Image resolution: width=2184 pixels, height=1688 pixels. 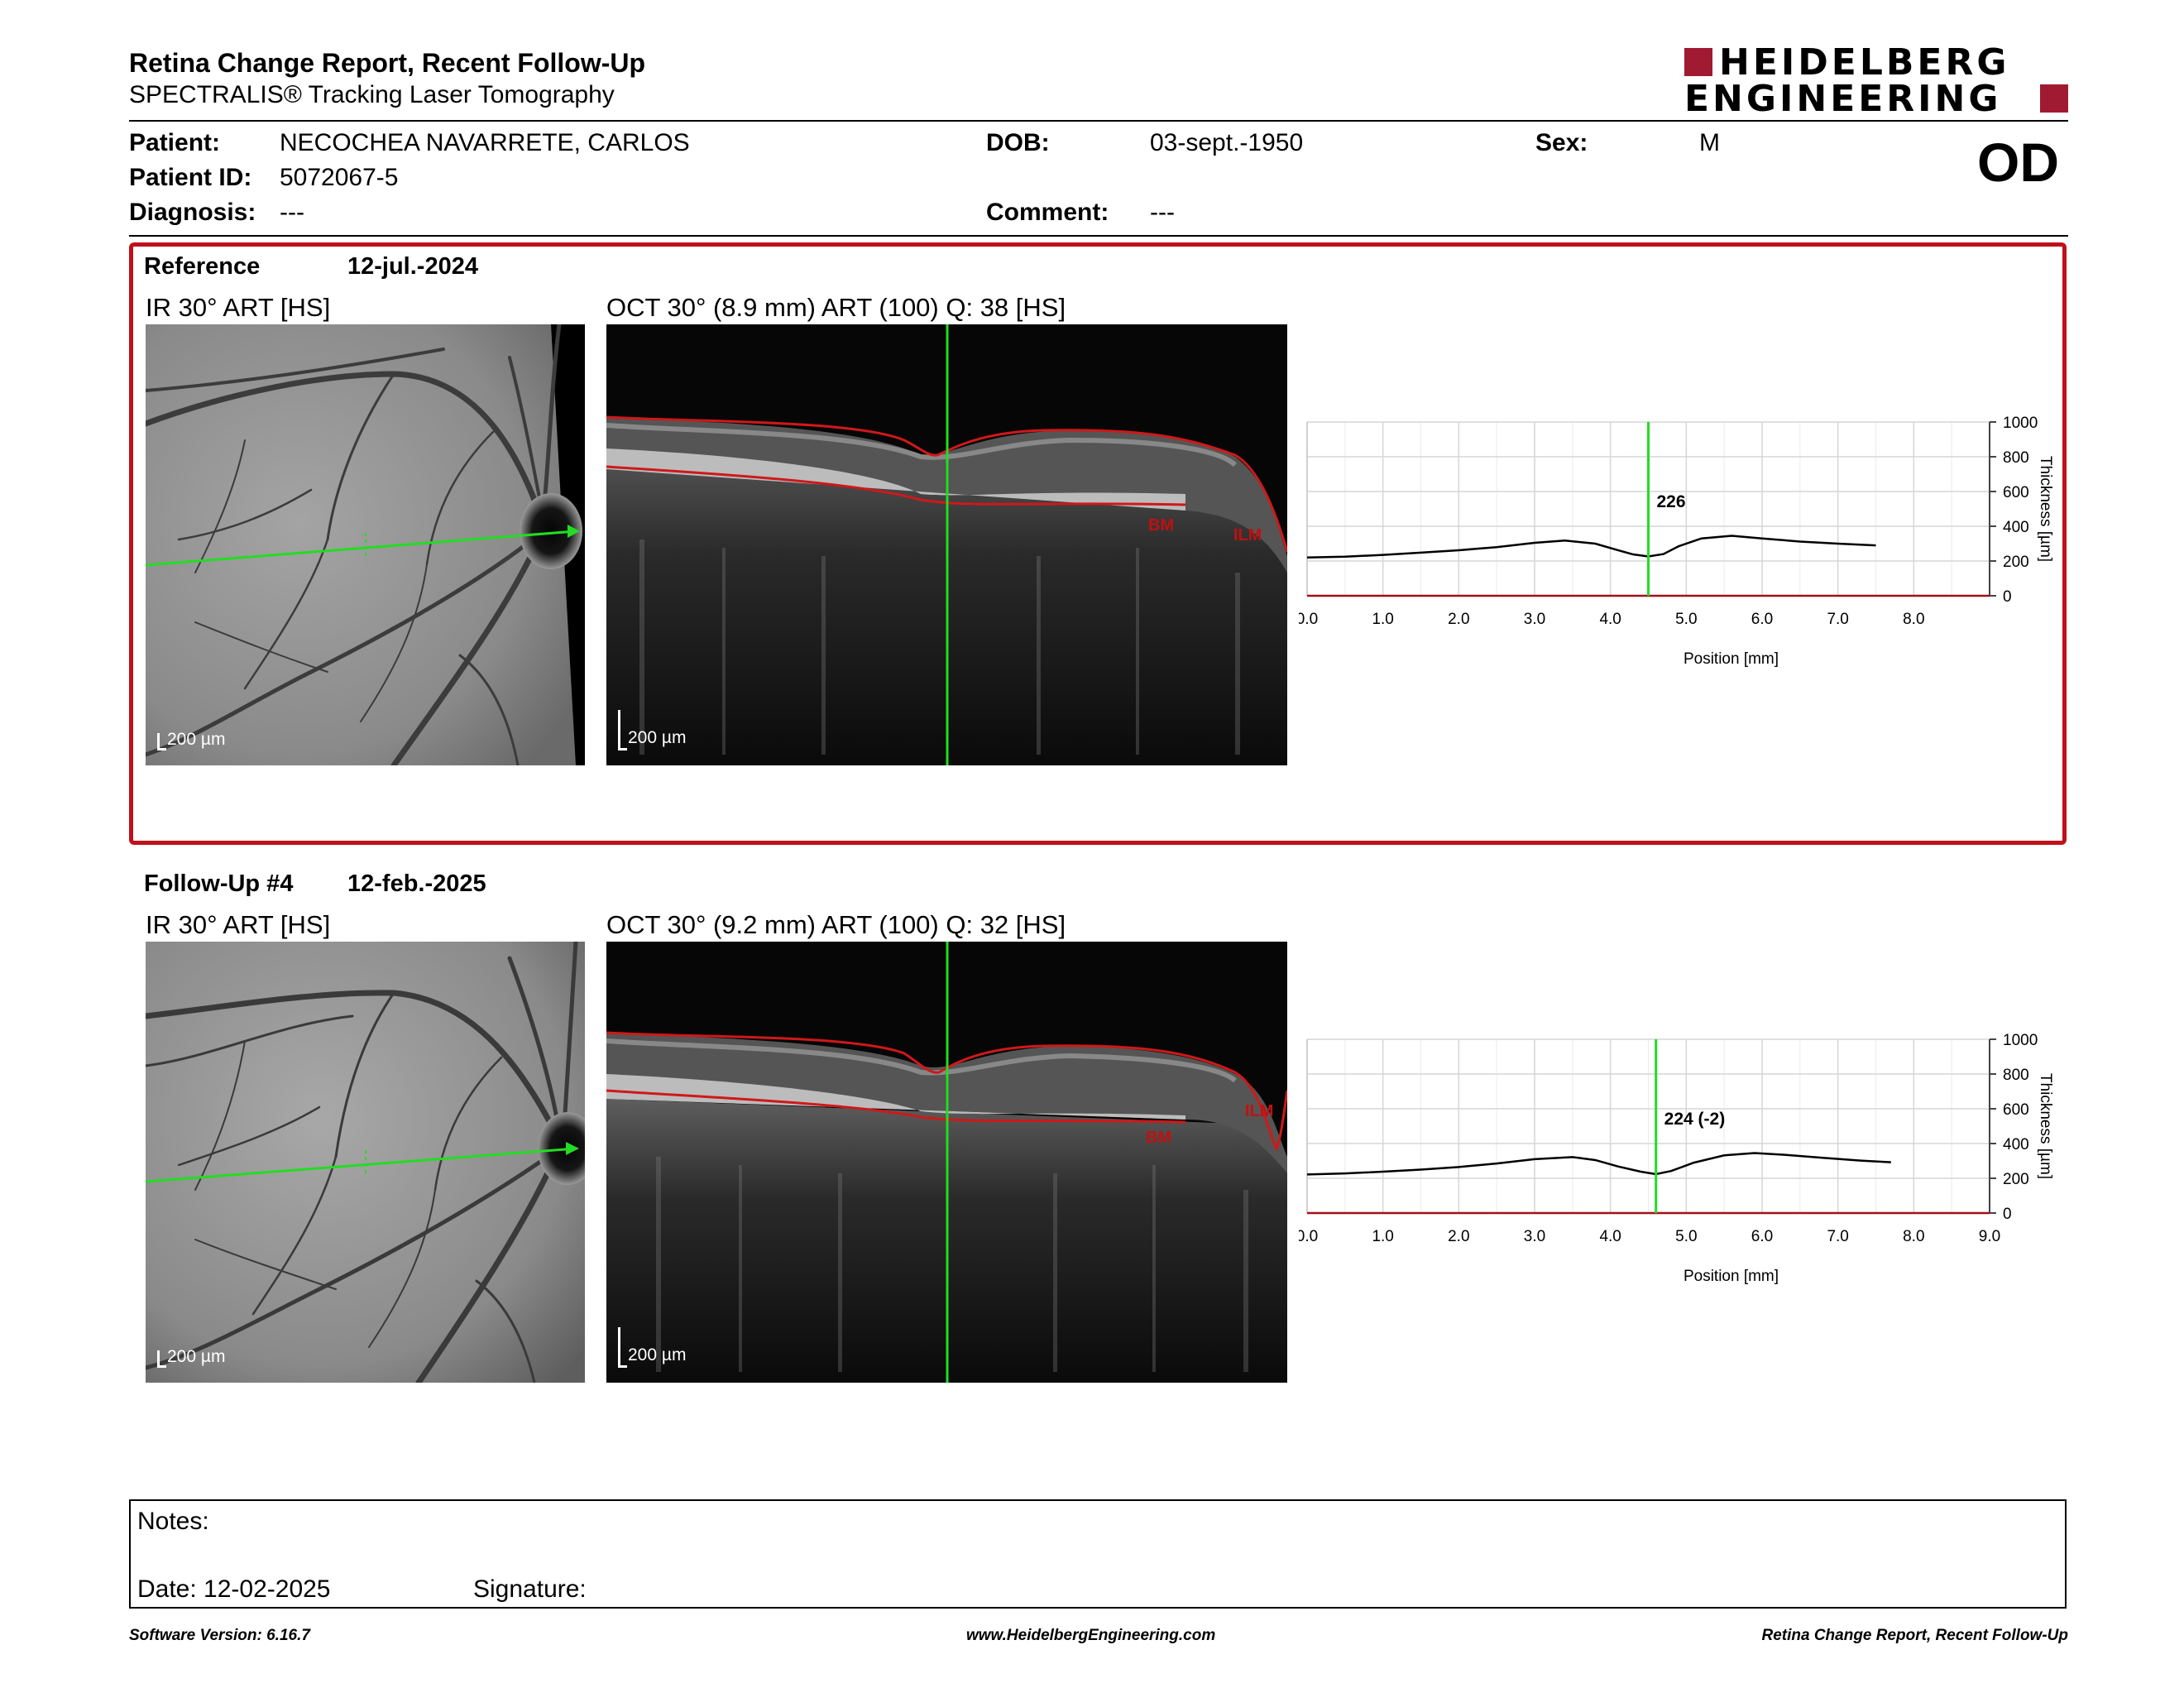 I want to click on dob-label: DOB:, so click(x=1018, y=142).